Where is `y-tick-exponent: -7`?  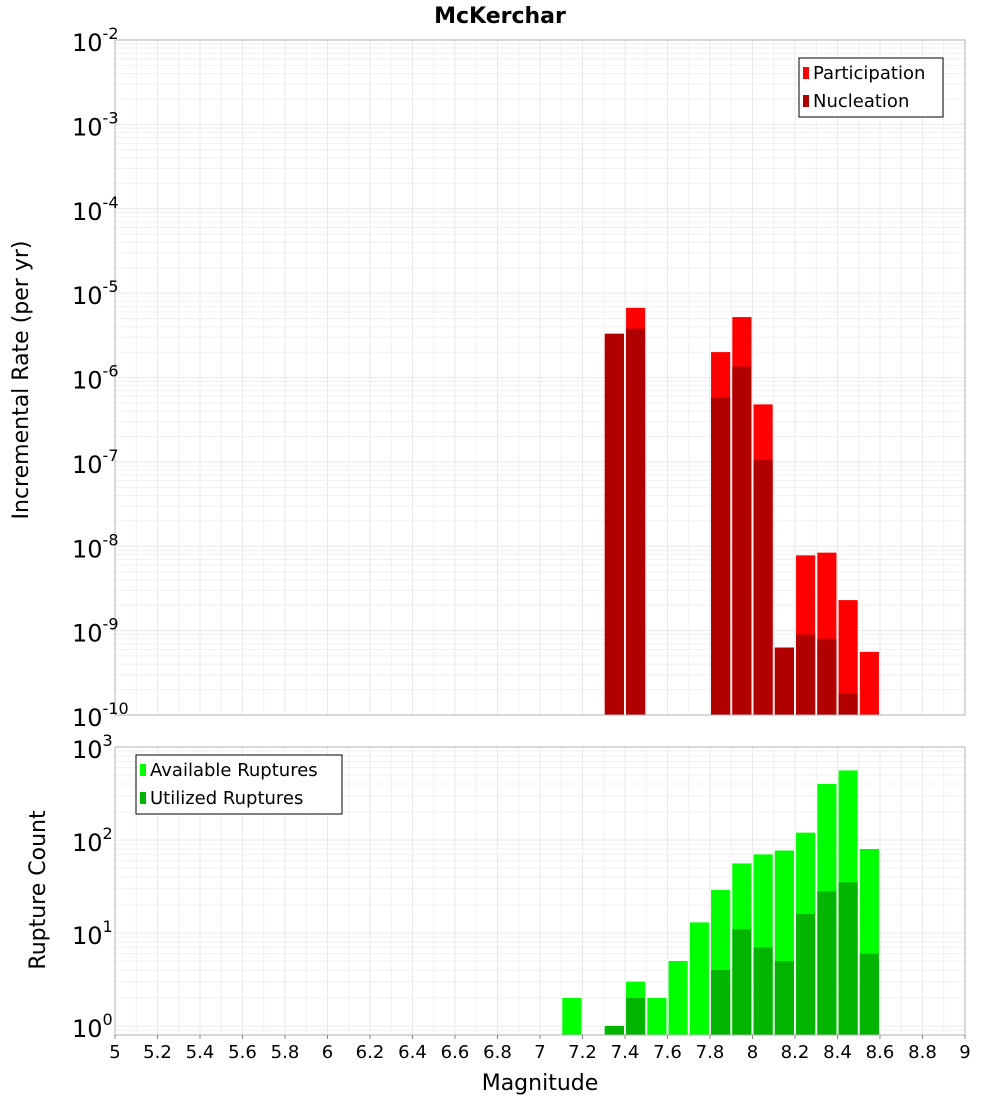
y-tick-exponent: -7 is located at coordinates (111, 455).